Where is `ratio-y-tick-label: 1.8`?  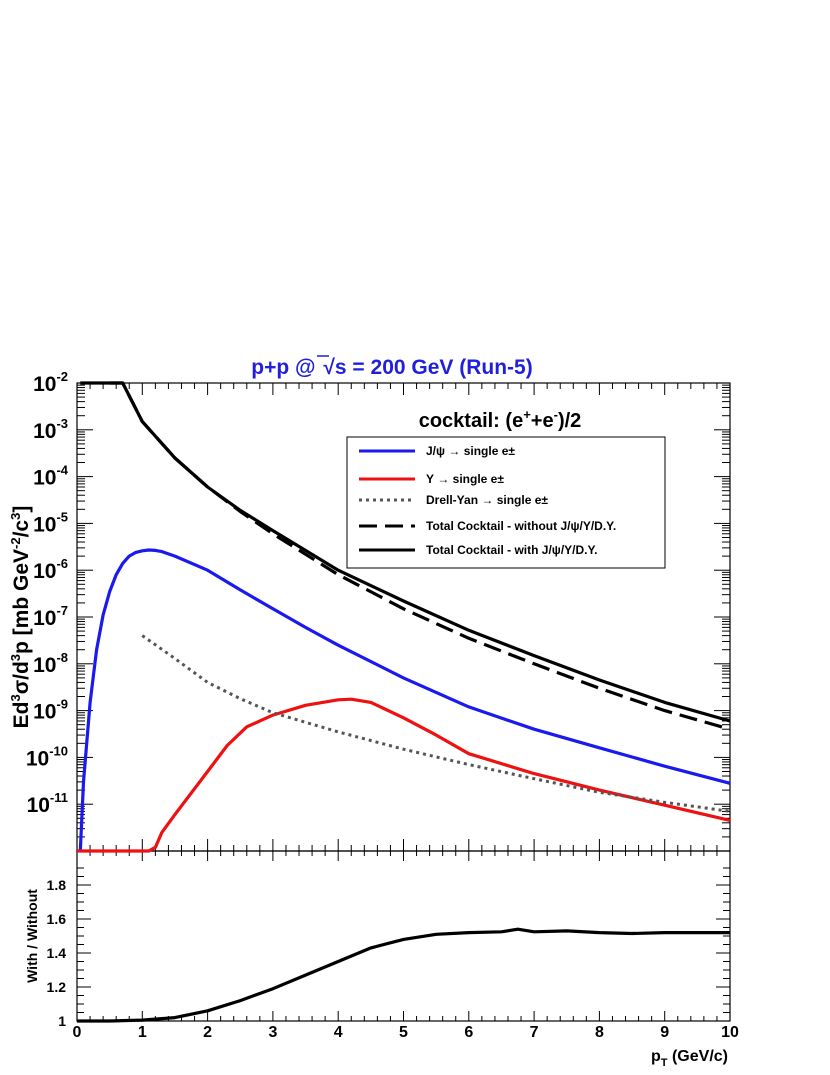
ratio-y-tick-label: 1.8 is located at coordinates (57, 885).